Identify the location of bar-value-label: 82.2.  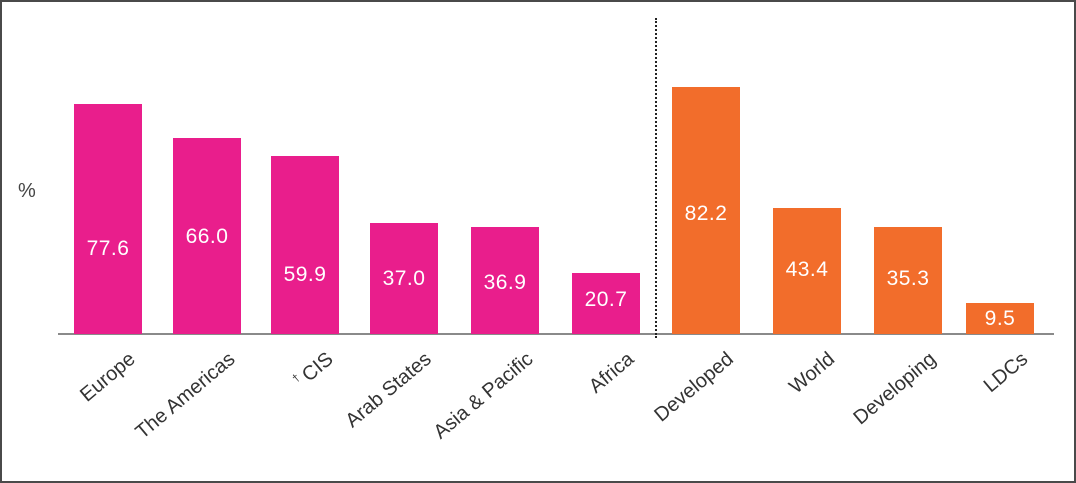
(706, 213).